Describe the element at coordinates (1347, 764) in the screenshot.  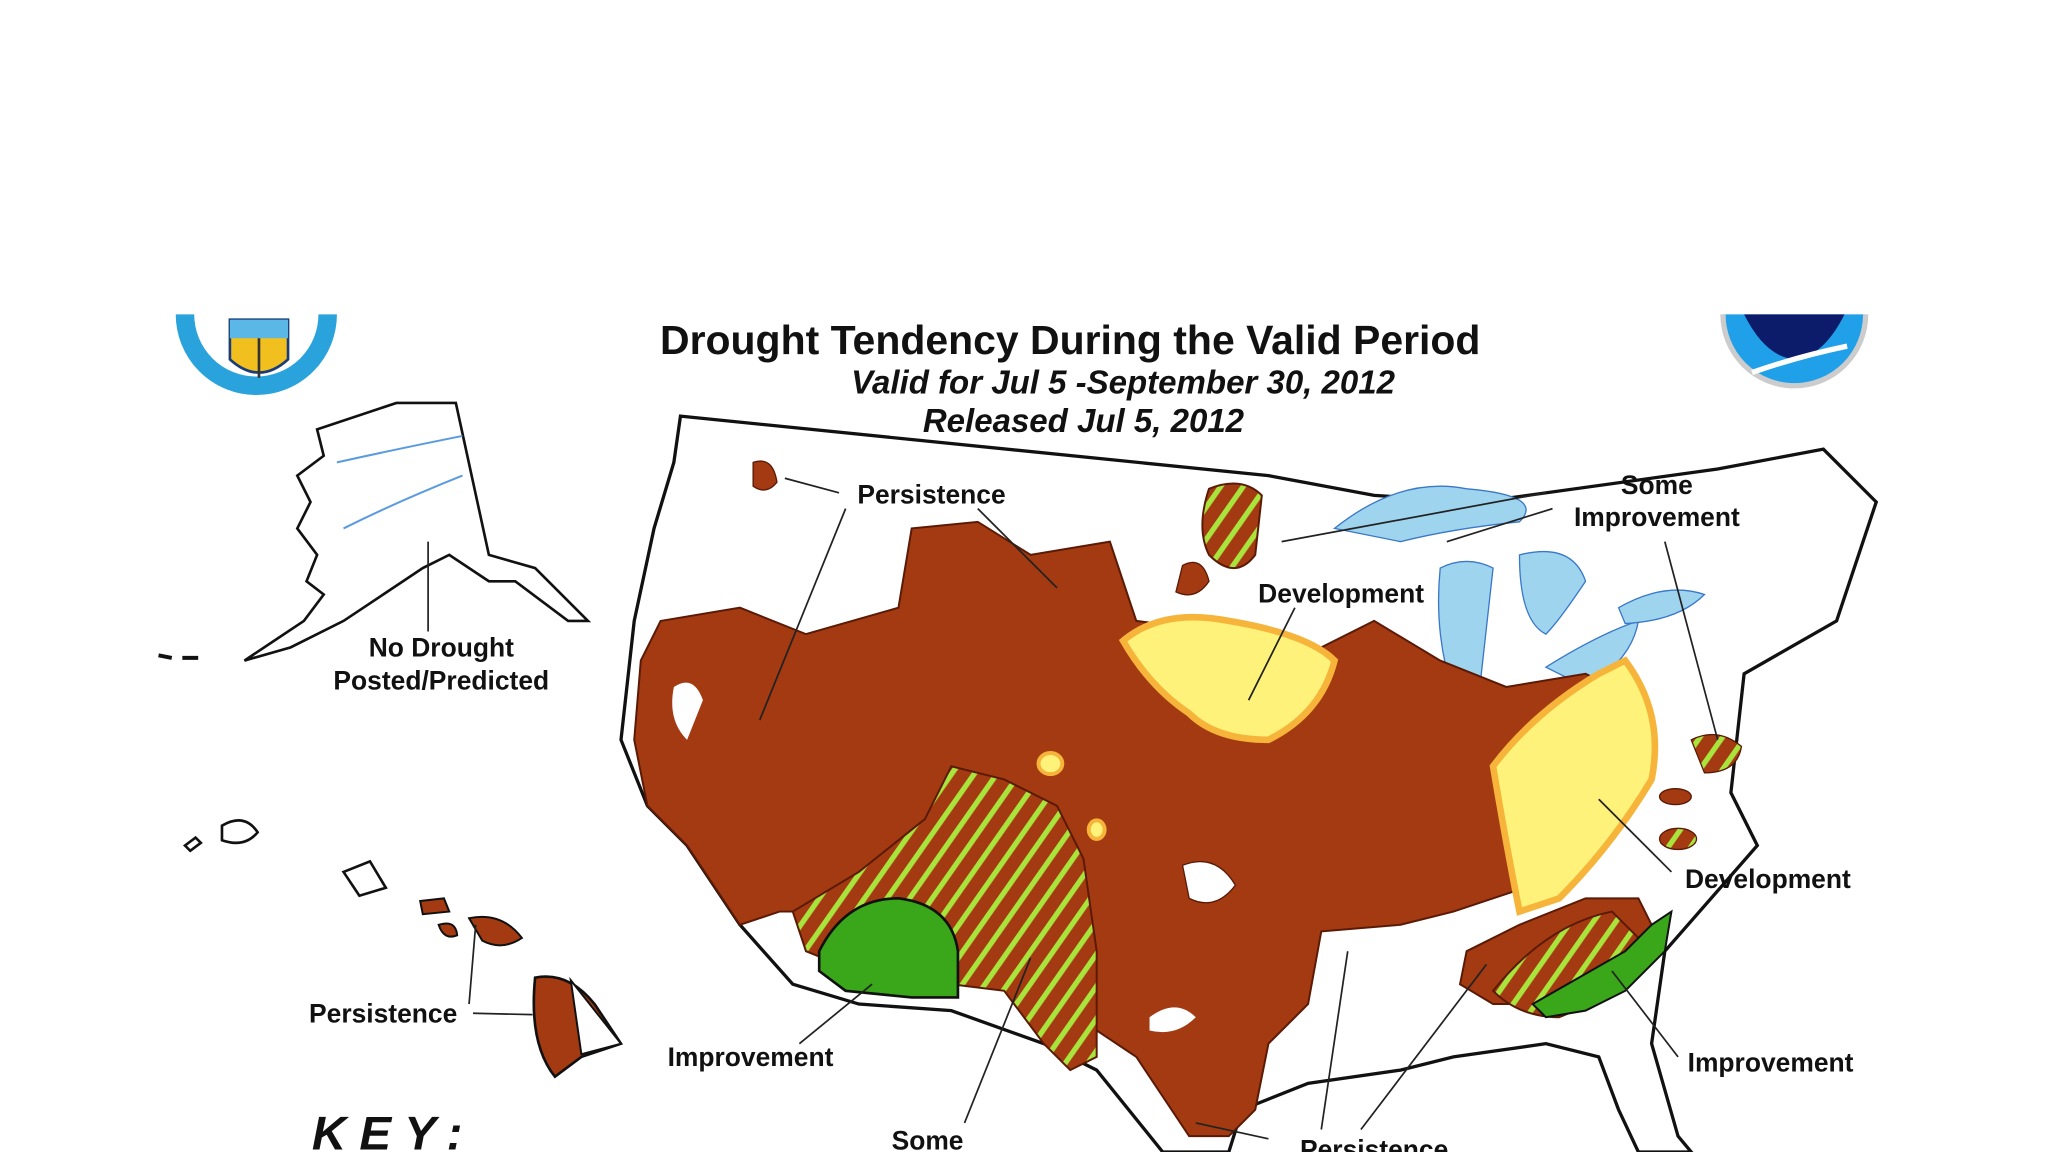
I see `development-regions` at that location.